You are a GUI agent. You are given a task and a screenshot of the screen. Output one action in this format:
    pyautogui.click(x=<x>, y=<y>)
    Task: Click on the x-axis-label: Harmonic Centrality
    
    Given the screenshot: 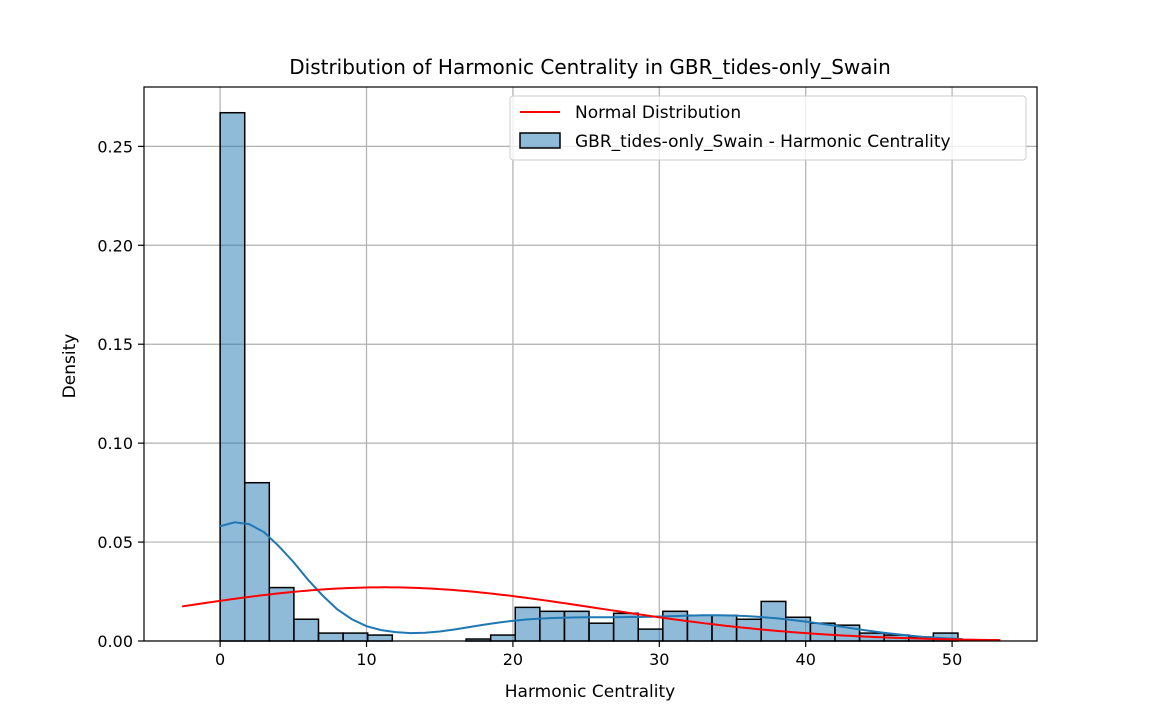 What is the action you would take?
    pyautogui.click(x=590, y=692)
    